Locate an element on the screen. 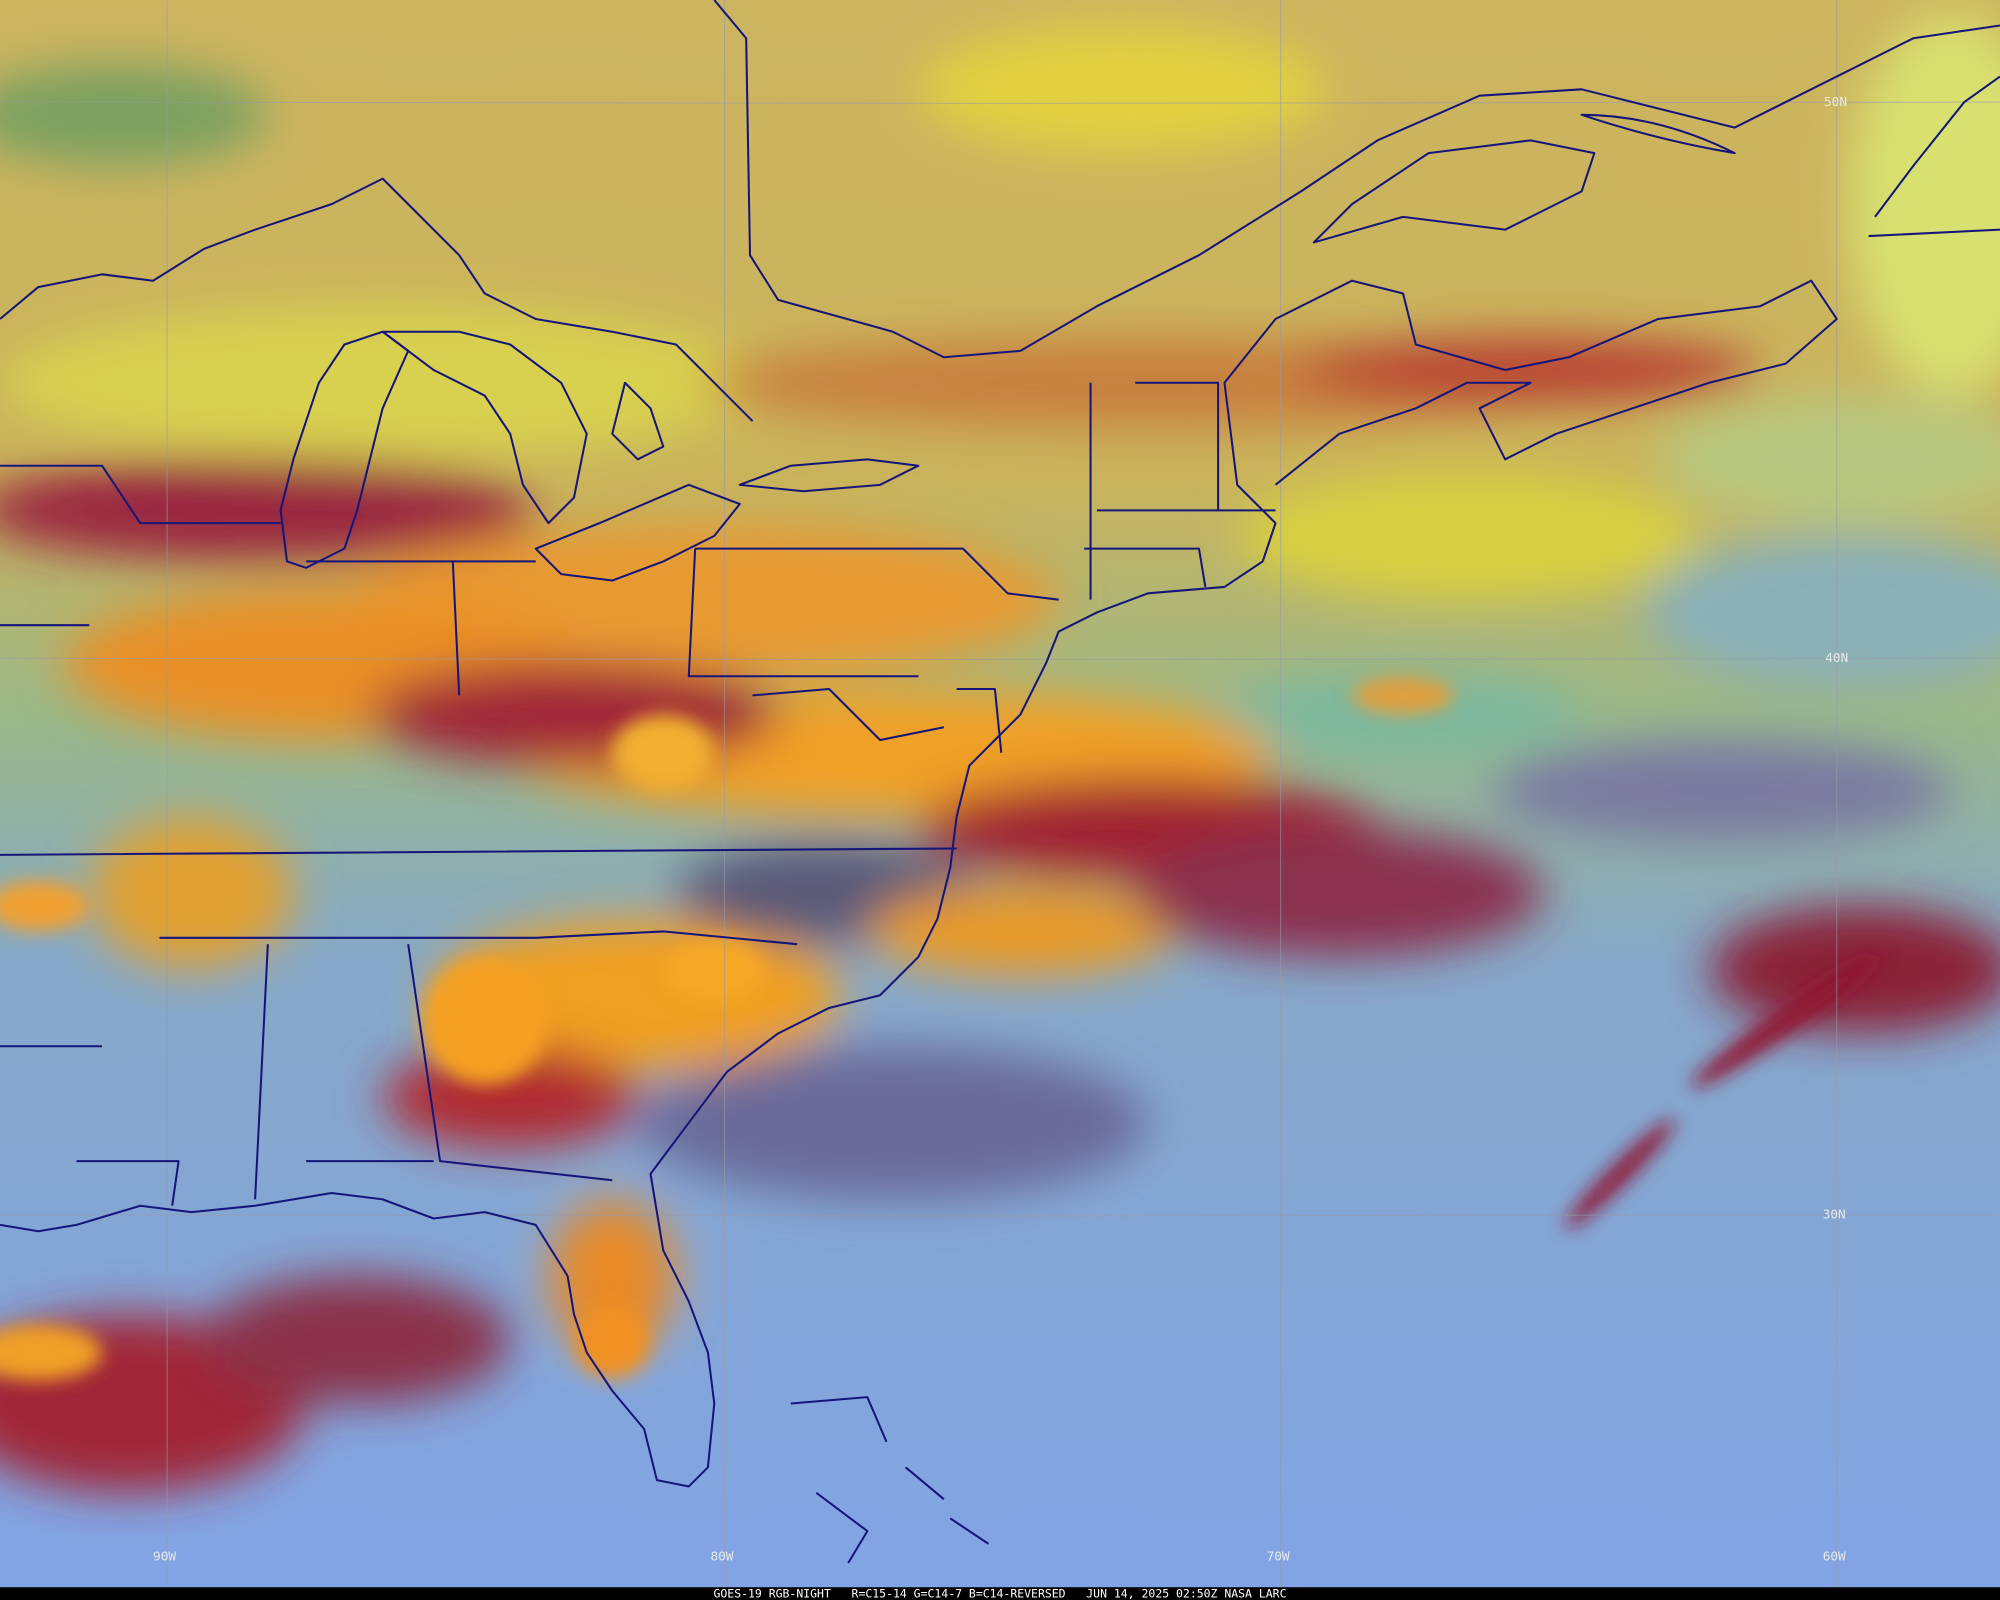 The width and height of the screenshot is (2000, 1600). lon-label: 70W is located at coordinates (1278, 1556).